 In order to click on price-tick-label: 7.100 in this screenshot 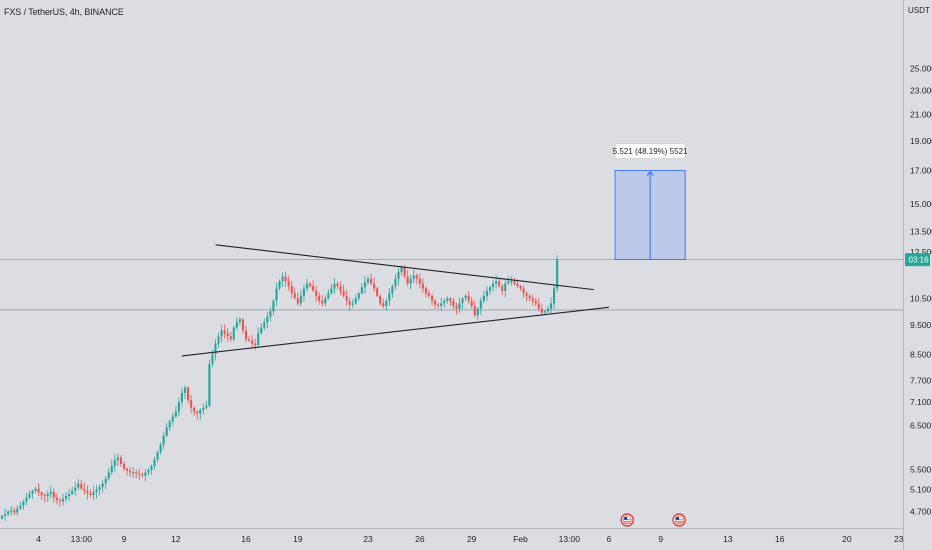, I will do `click(921, 402)`.